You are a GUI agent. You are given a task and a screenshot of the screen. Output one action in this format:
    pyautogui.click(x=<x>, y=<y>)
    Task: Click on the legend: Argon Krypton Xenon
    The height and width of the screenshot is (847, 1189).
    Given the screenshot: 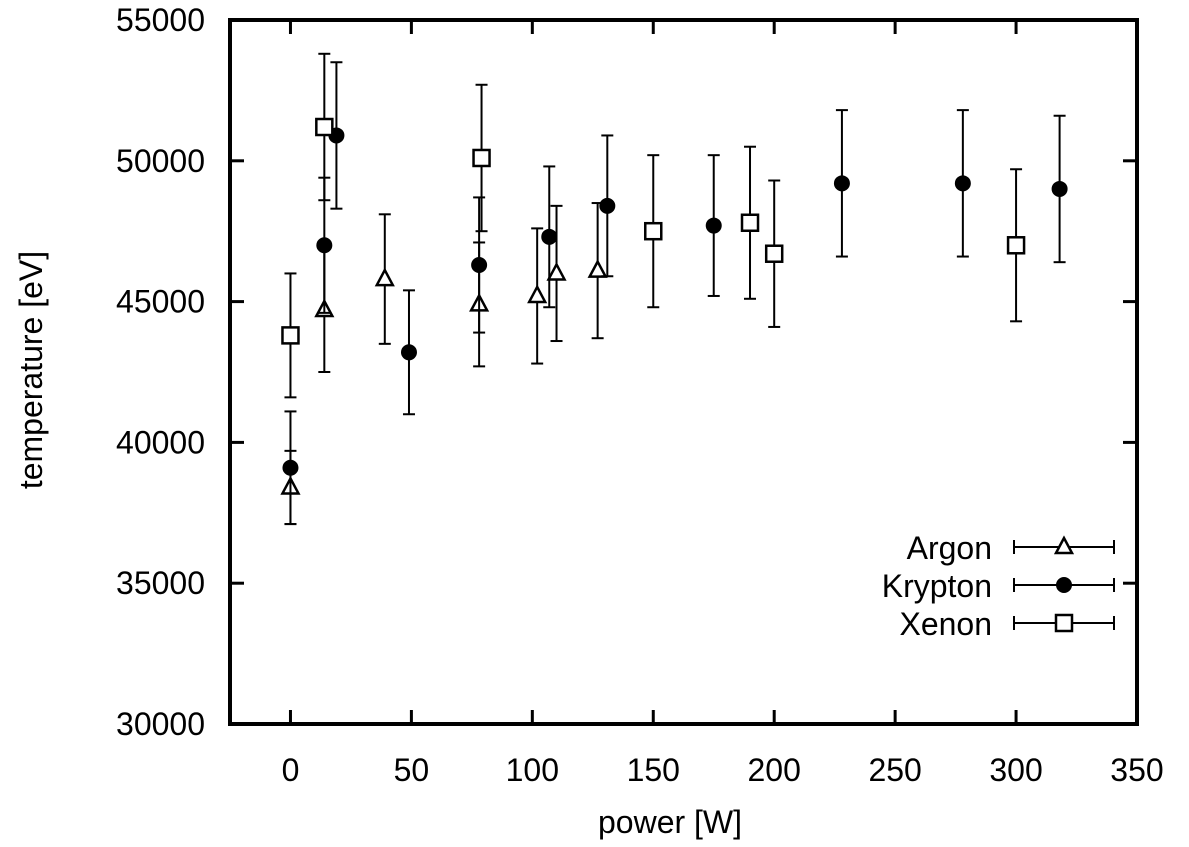 What is the action you would take?
    pyautogui.click(x=998, y=586)
    